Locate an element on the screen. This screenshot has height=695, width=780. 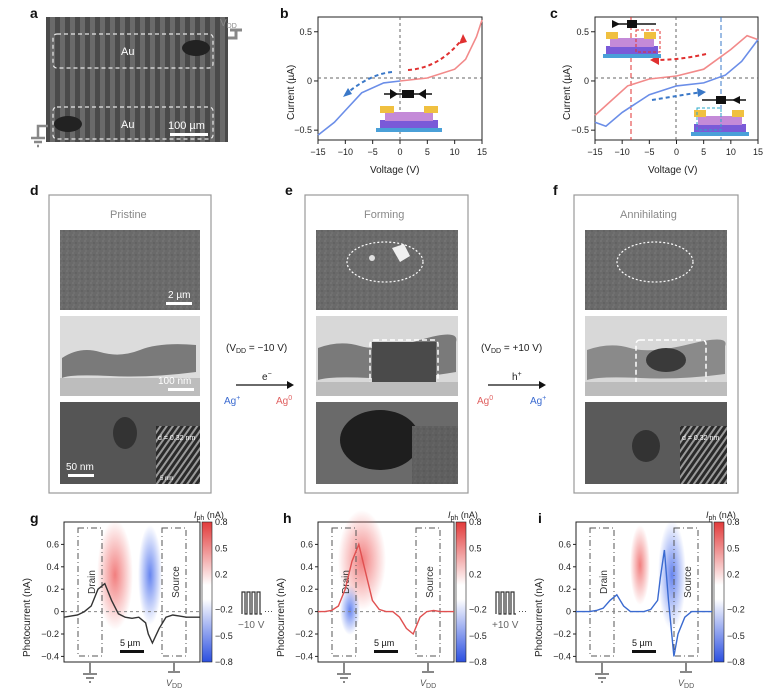
lattice-sub-d: 5 nm is located at coordinates (166, 479).